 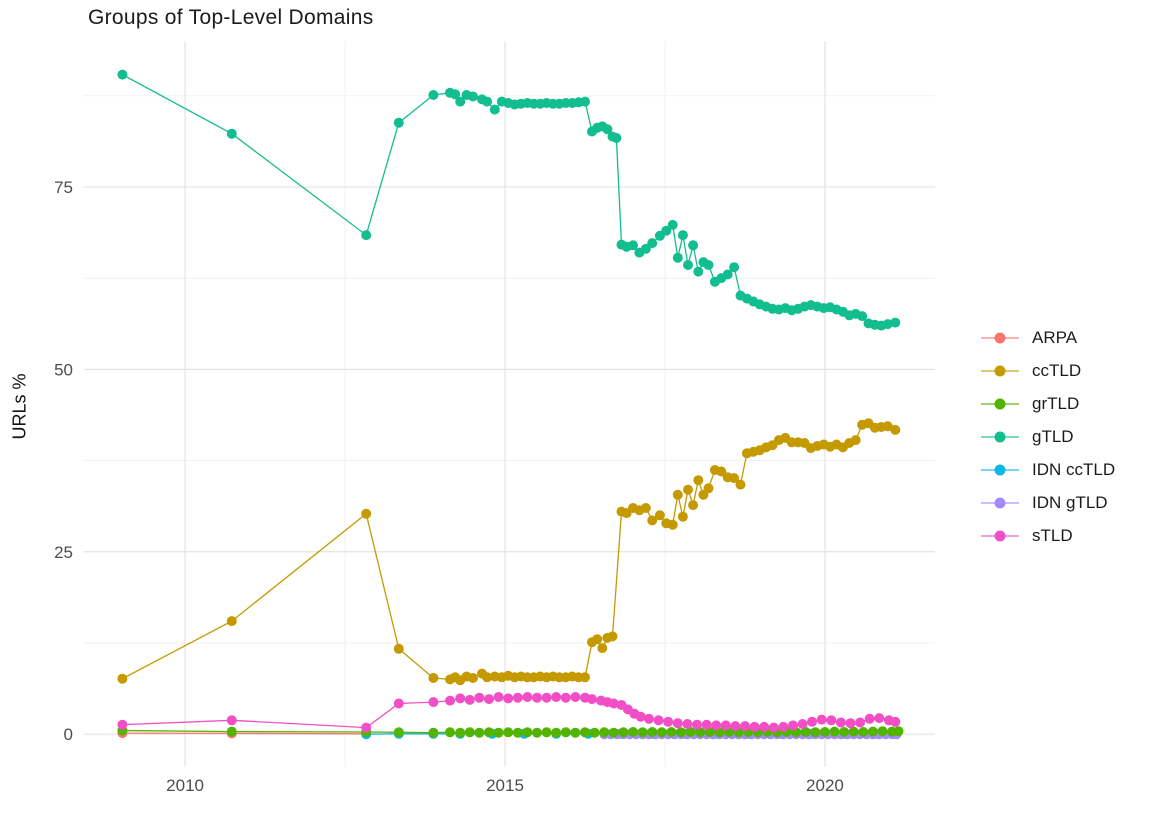 I want to click on legend-label: grTLD, so click(x=1056, y=403).